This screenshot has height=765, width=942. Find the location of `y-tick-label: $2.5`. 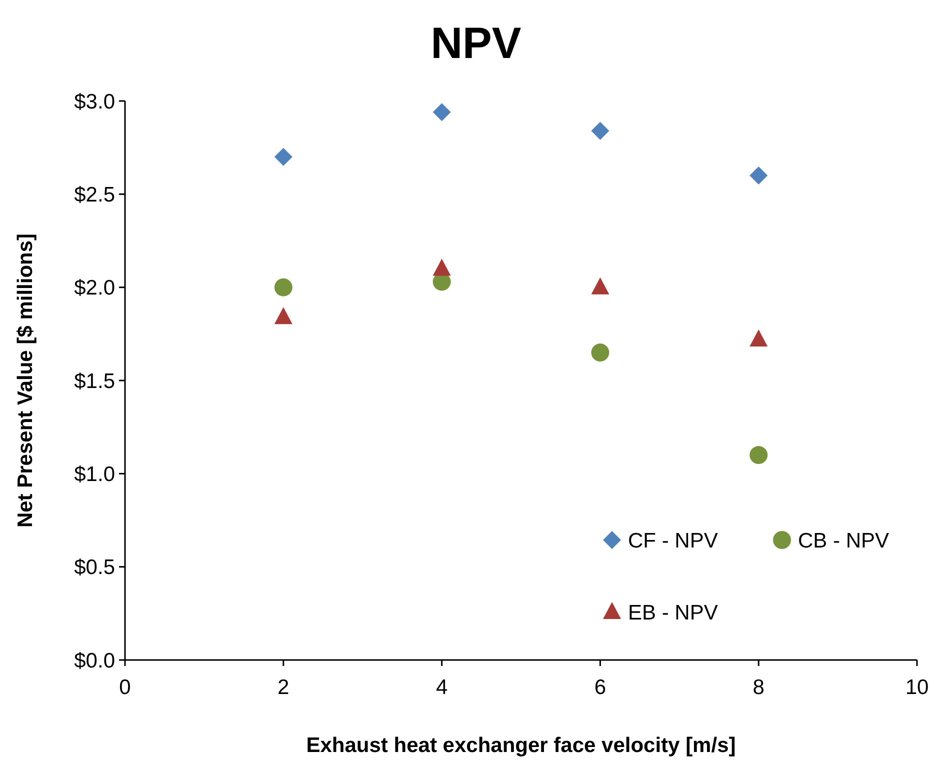

y-tick-label: $2.5 is located at coordinates (94, 195).